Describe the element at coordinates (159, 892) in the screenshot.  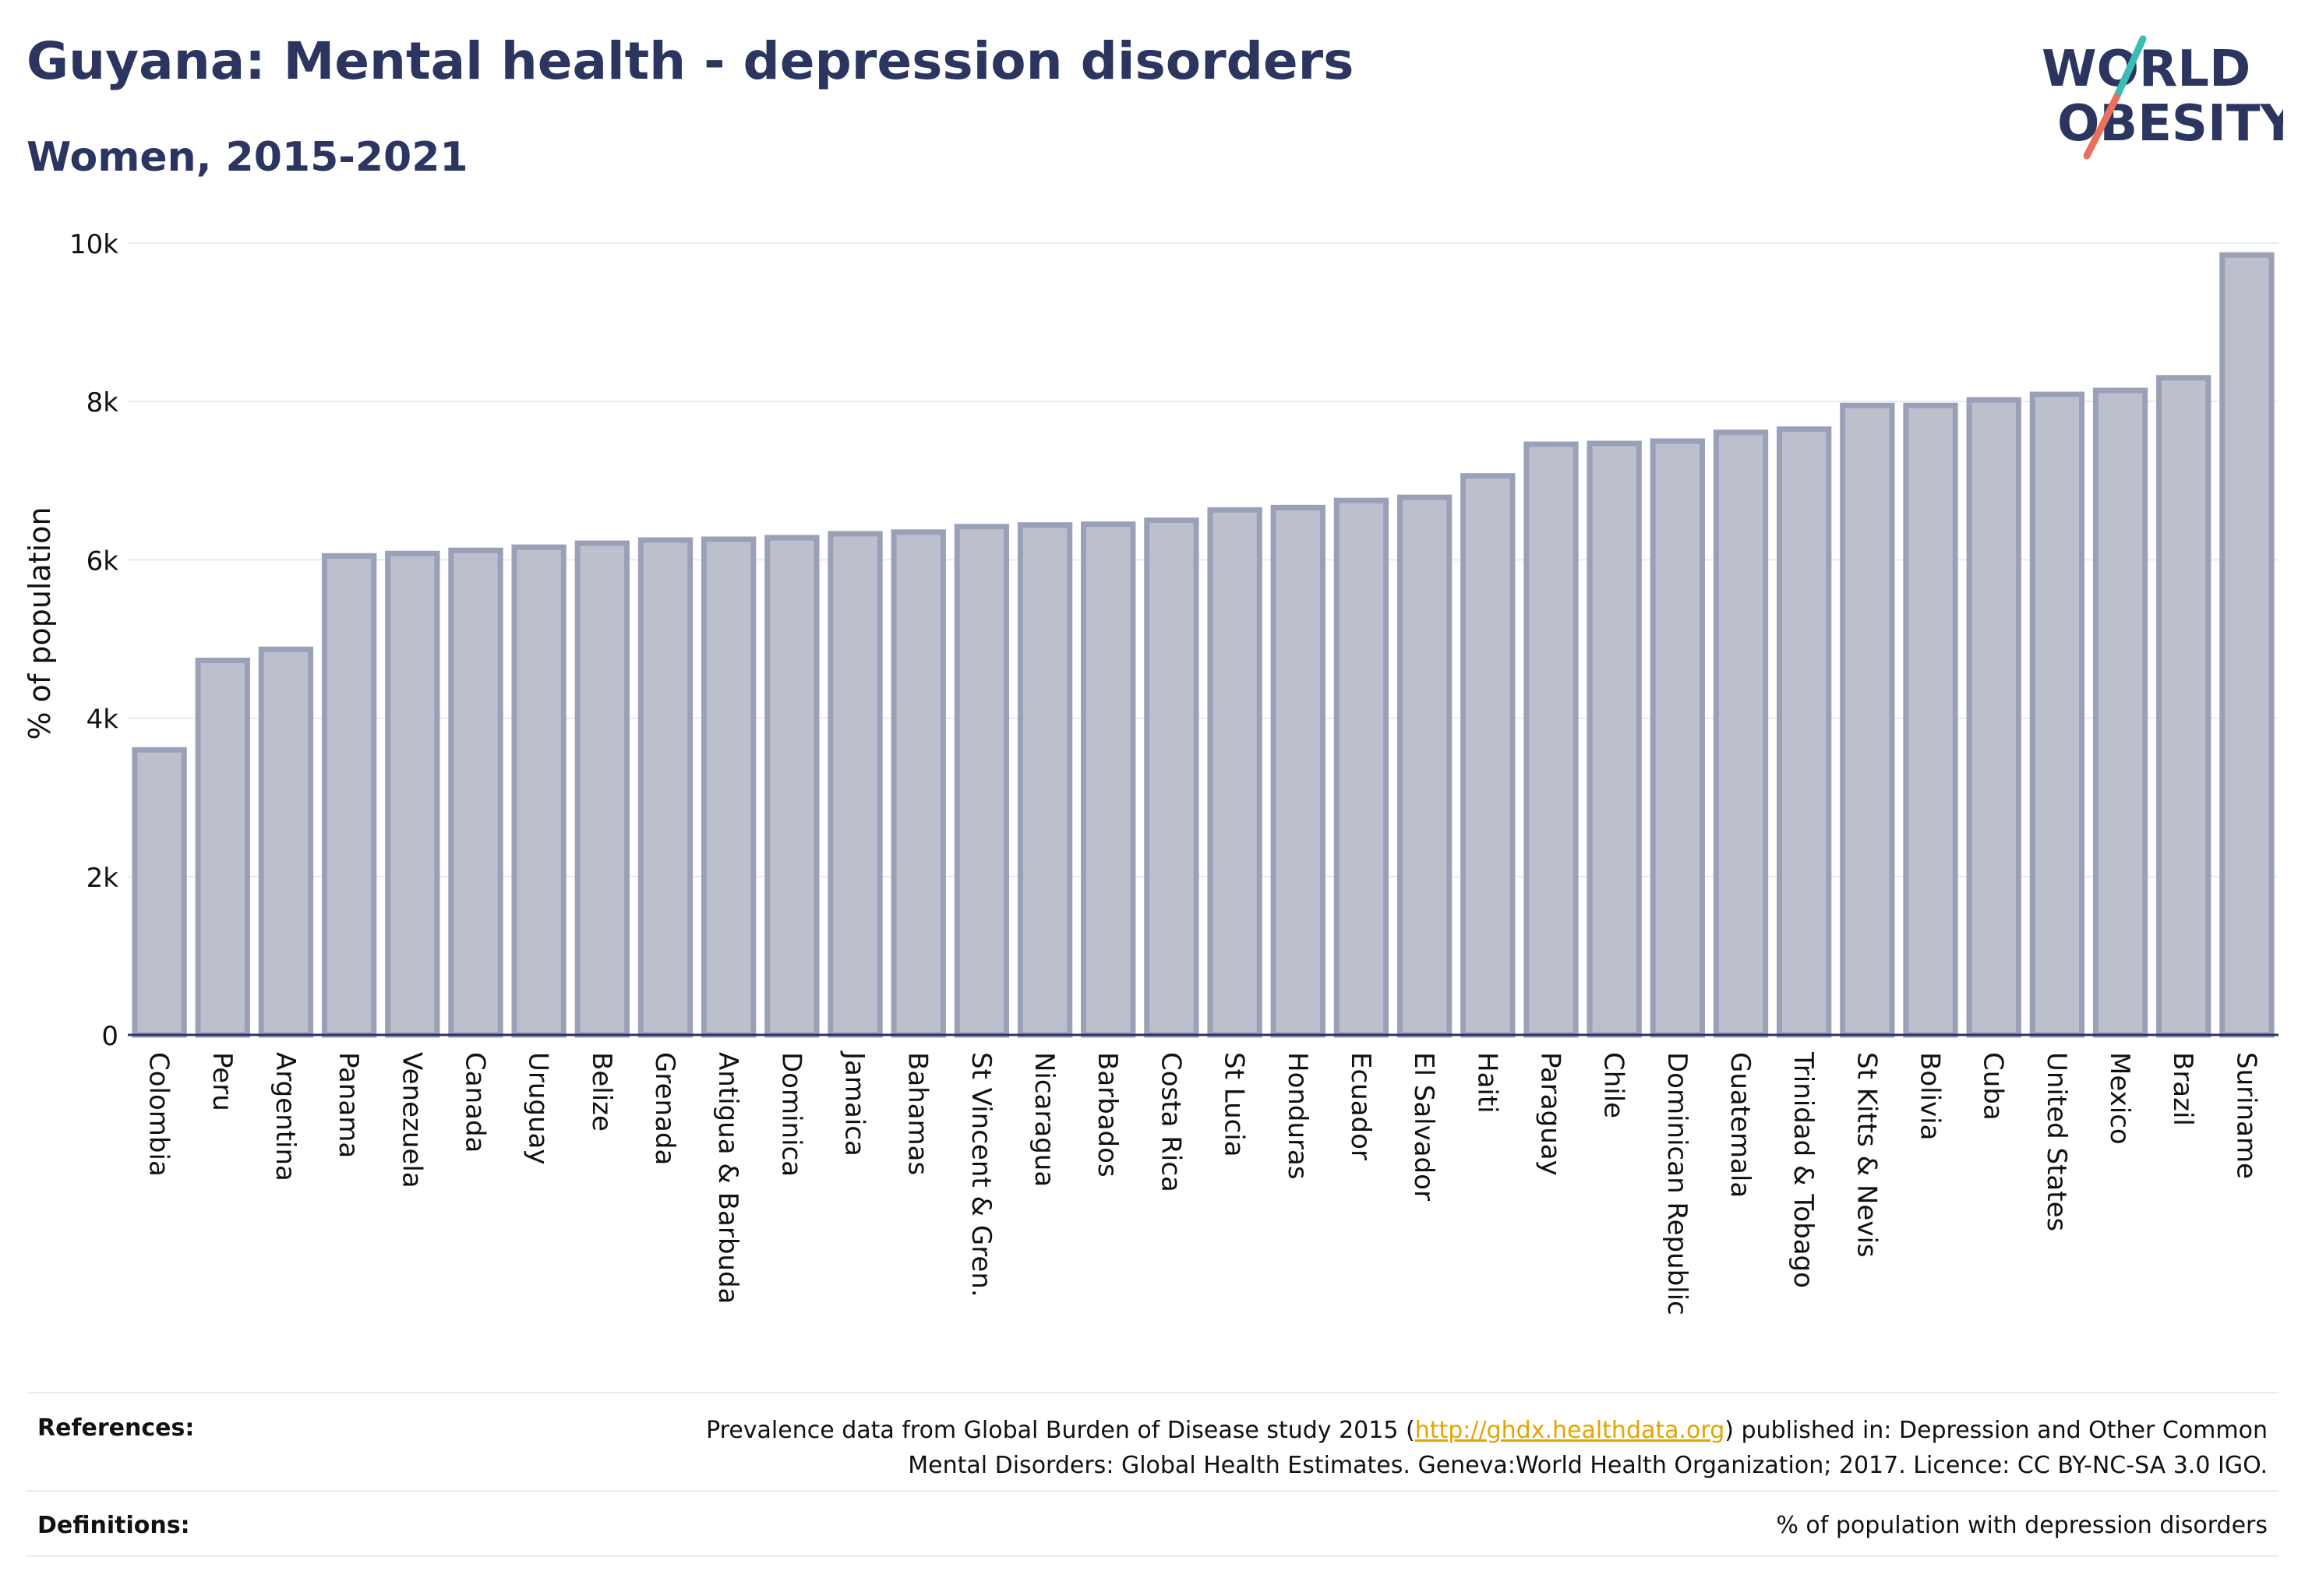
I see `bar-colombia` at that location.